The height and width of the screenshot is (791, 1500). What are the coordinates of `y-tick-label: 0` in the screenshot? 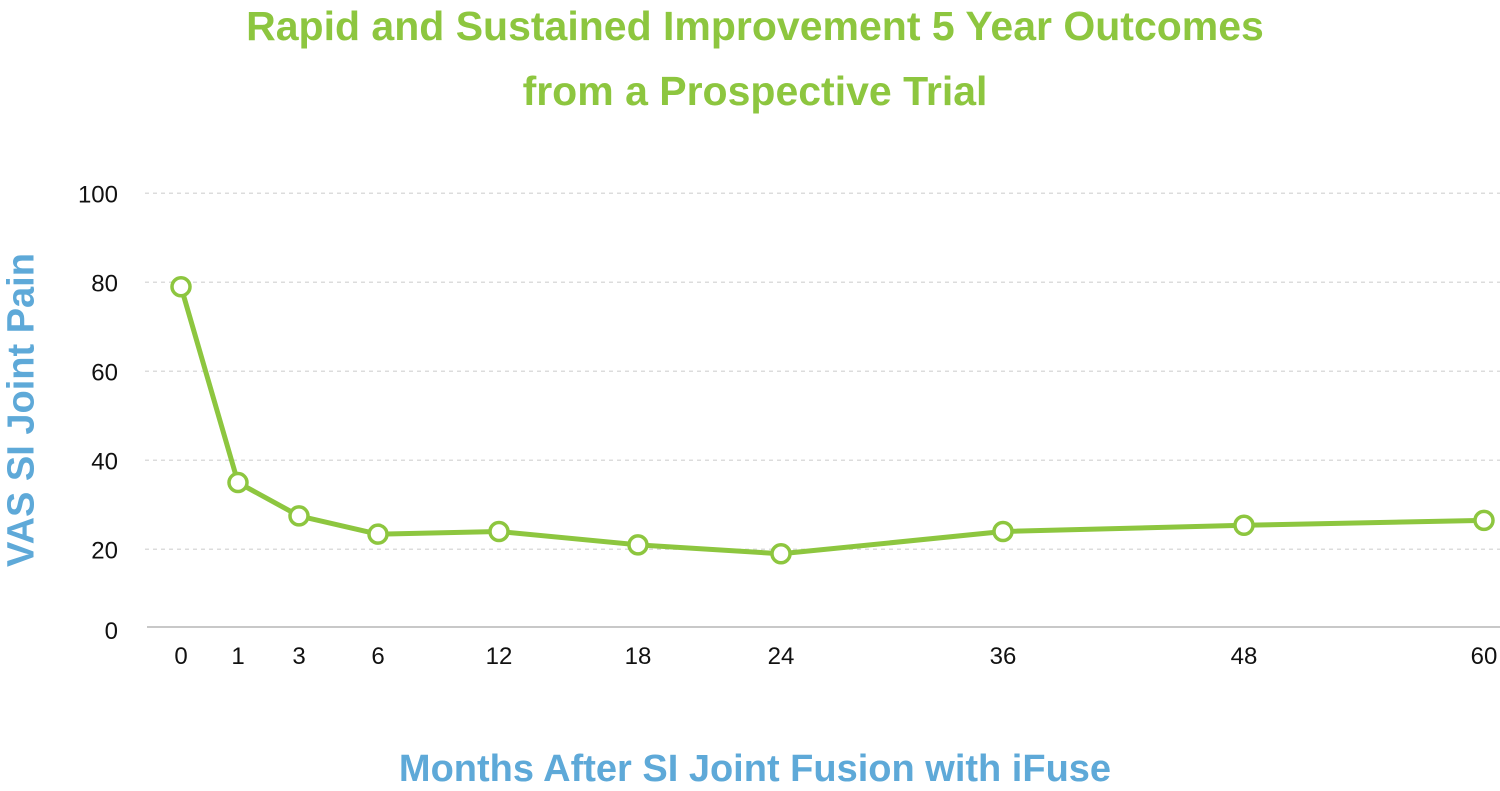 It's located at (111, 631).